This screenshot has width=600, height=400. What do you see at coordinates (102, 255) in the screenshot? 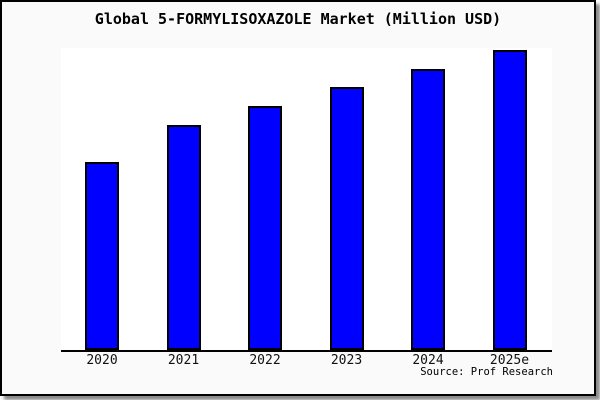
I see `bar-2020` at bounding box center [102, 255].